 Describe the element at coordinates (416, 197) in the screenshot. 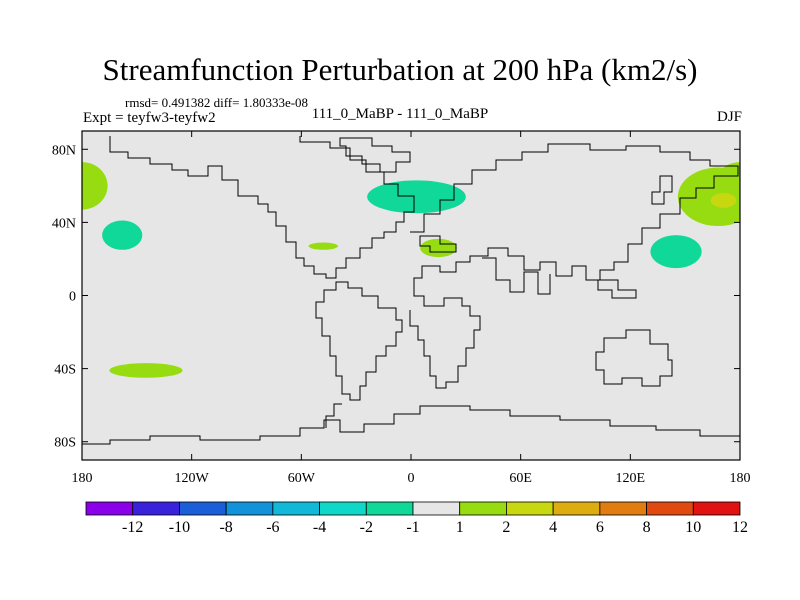

I see `region-europe-negative` at that location.